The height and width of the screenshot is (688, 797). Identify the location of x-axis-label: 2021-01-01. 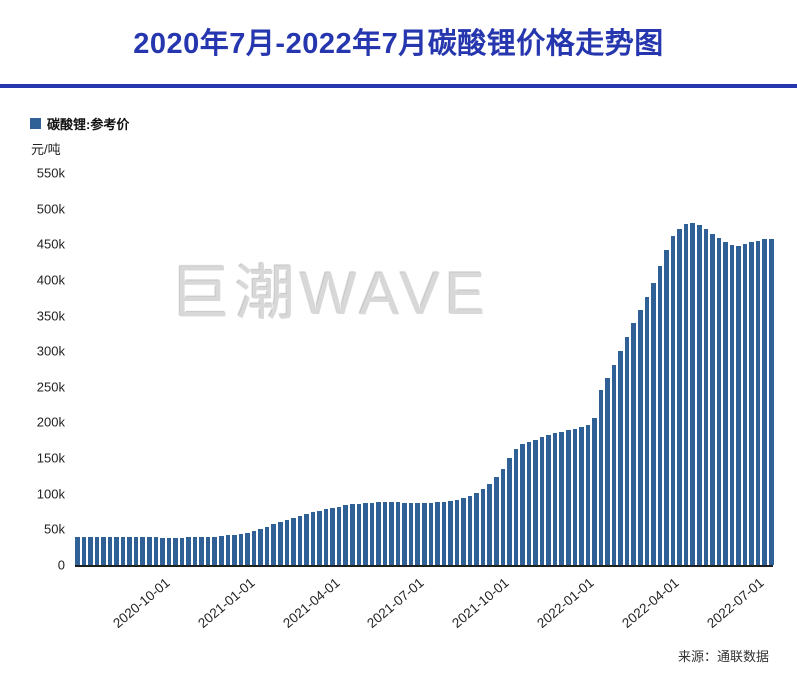
(226, 603).